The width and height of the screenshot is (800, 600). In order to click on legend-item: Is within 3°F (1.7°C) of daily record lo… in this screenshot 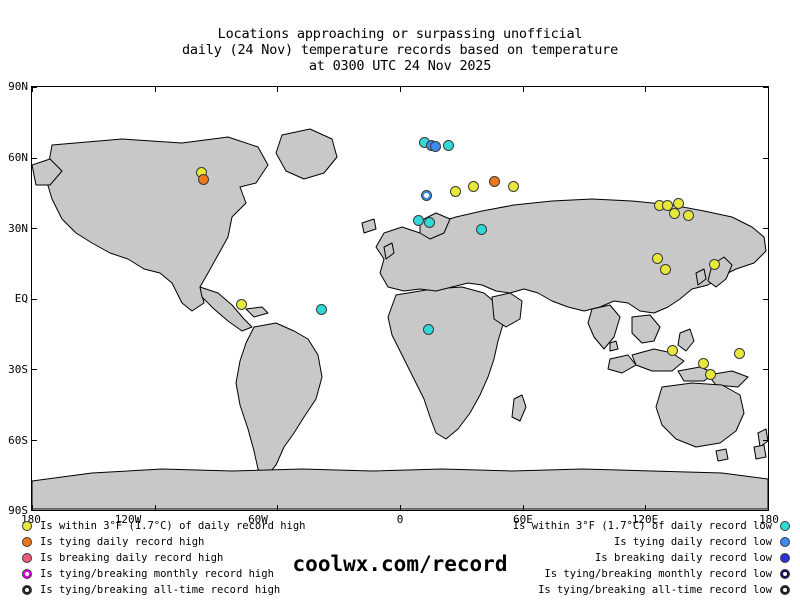, I will do `click(640, 526)`.